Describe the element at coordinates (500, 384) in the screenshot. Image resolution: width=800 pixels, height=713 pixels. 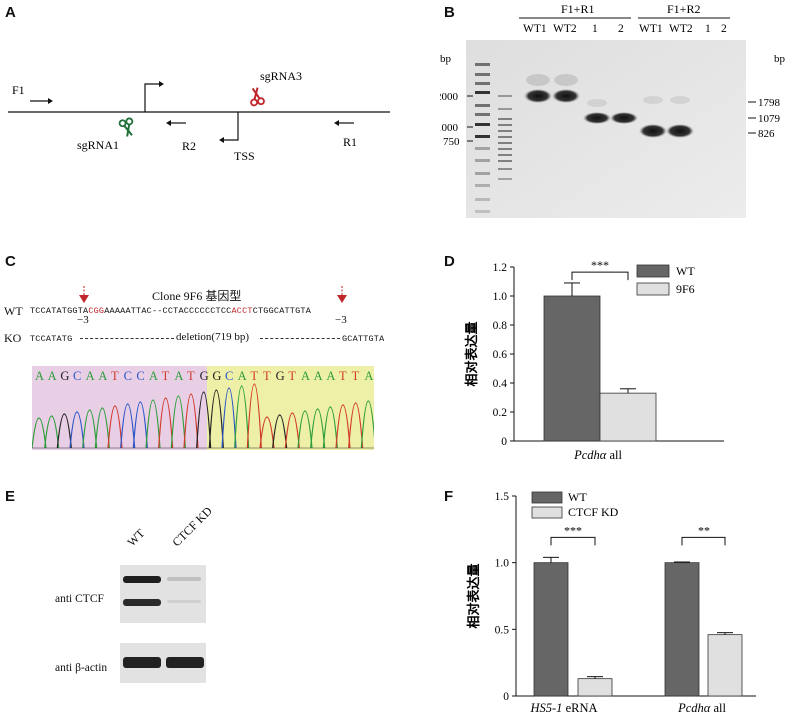
I see `y-tick-label: 0.4` at that location.